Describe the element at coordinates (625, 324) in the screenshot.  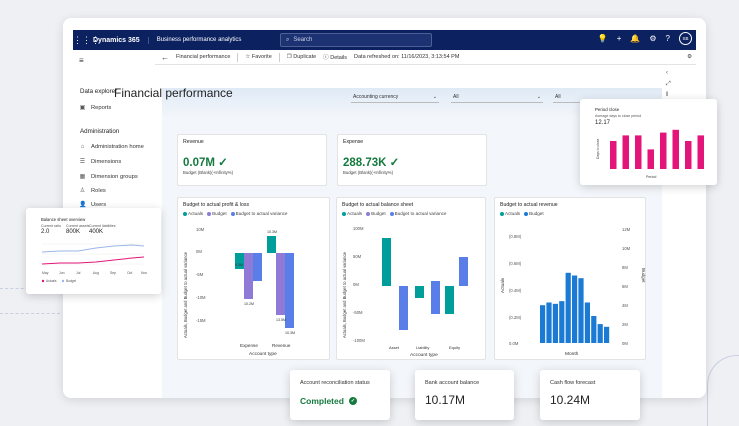
I see `y2-tick: 2M` at that location.